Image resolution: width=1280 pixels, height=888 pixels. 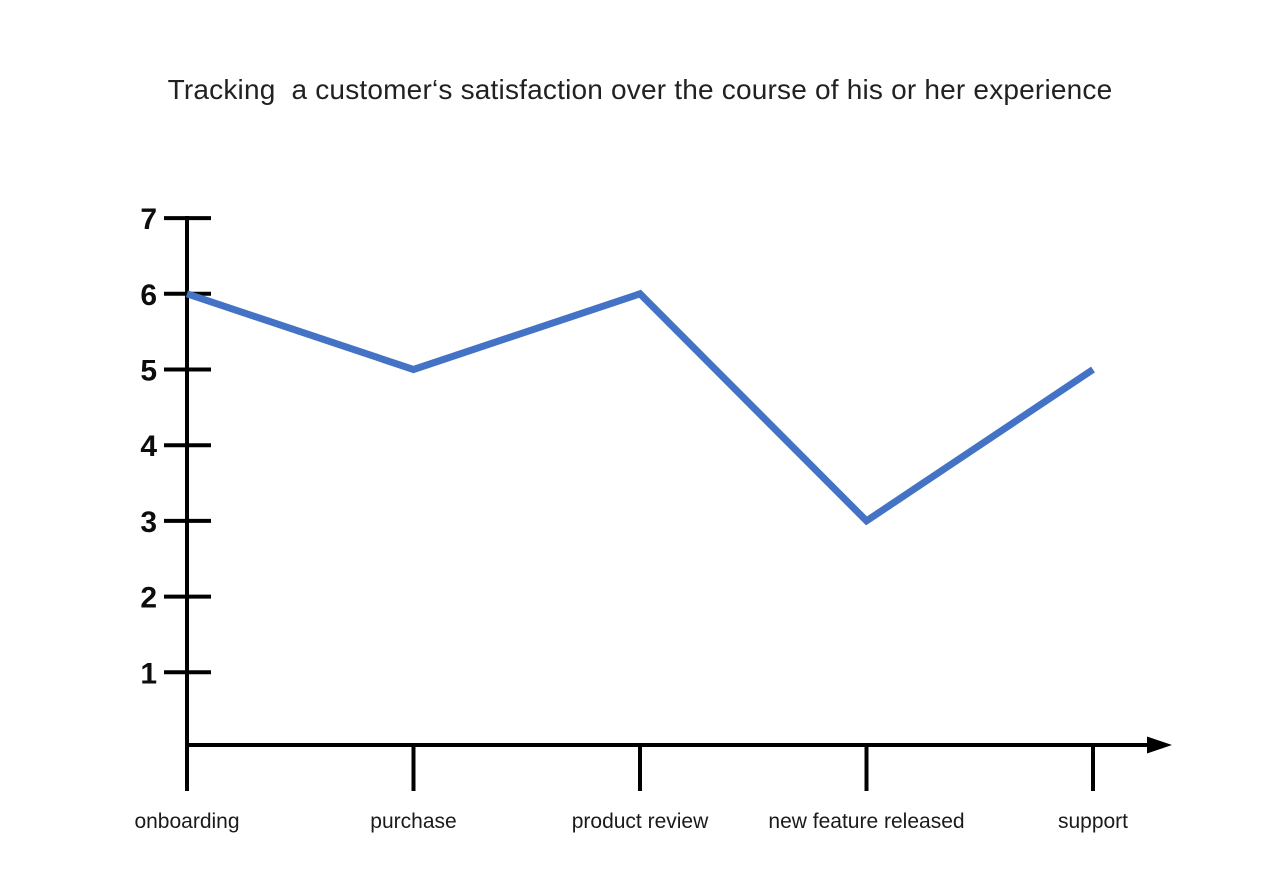 I want to click on y-tick-label: 3, so click(x=148, y=522).